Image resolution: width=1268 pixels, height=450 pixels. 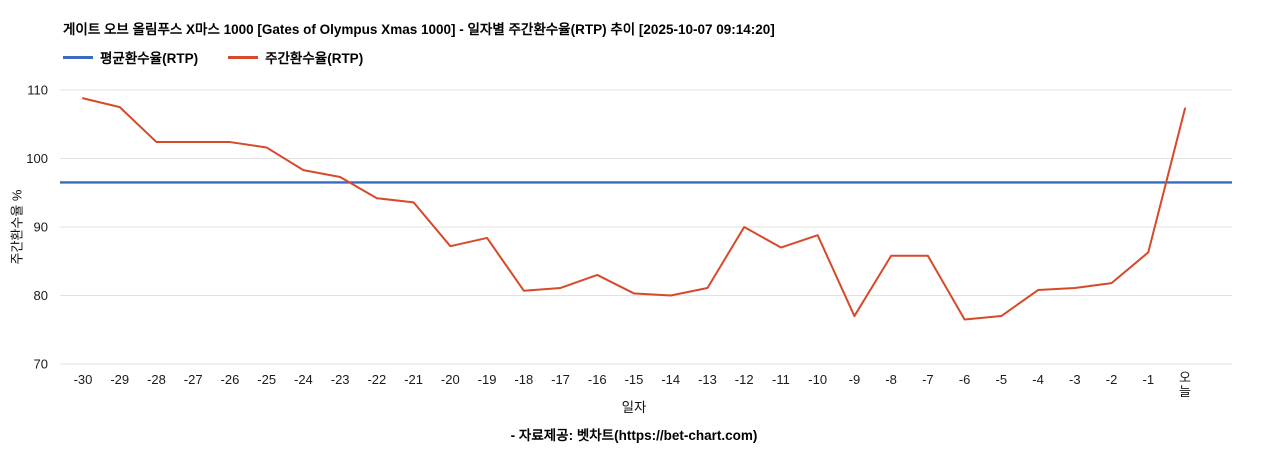 I want to click on x-tick-label: -13, so click(x=707, y=379).